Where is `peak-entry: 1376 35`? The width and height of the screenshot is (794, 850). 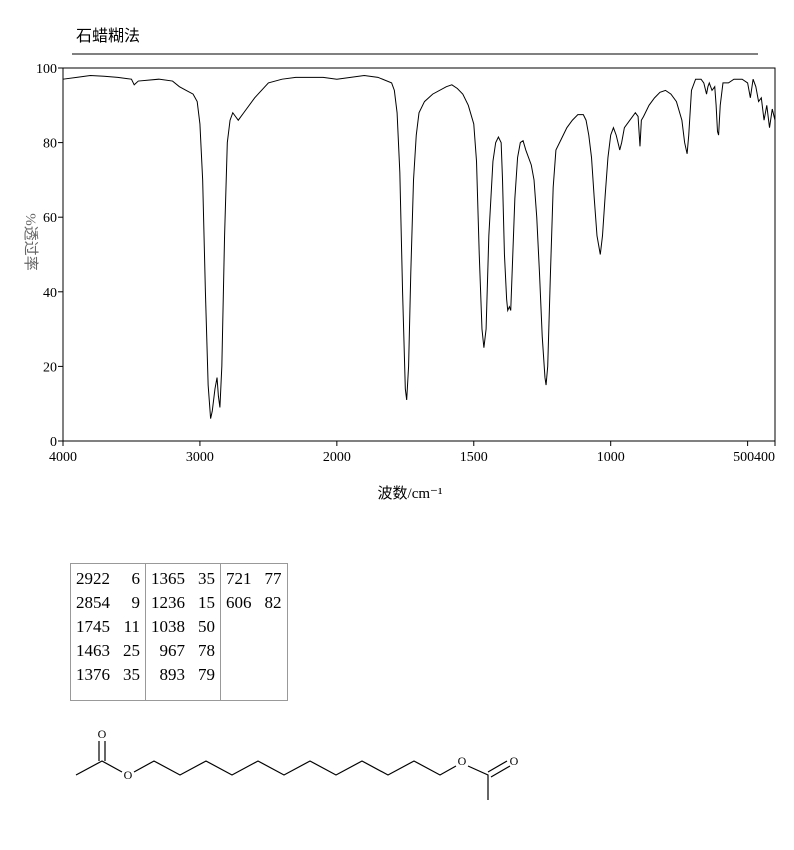 peak-entry: 1376 35 is located at coordinates (108, 675).